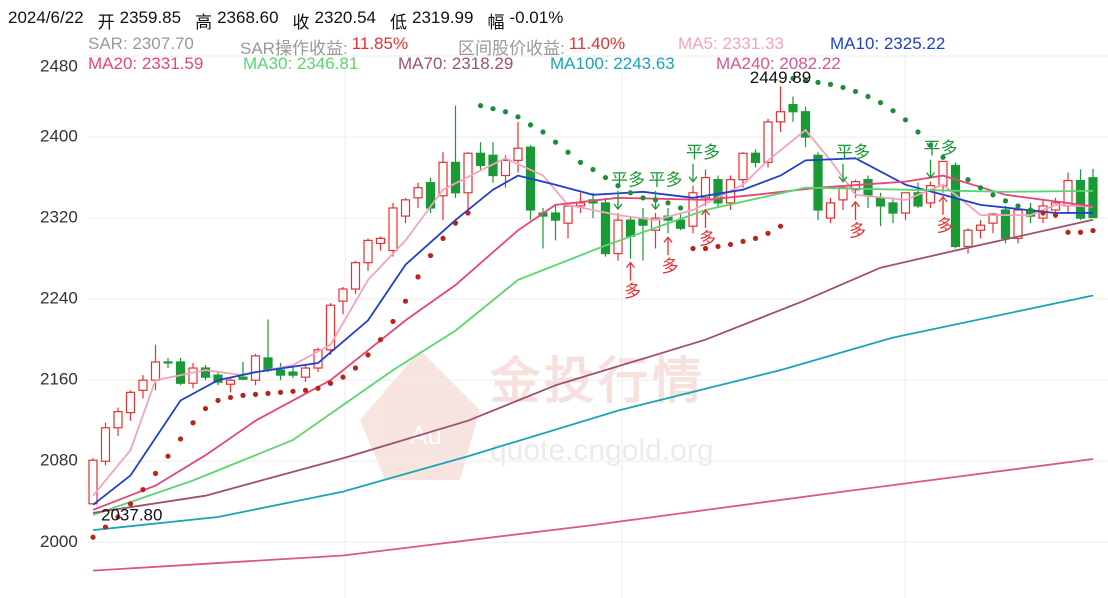 Image resolution: width=1108 pixels, height=598 pixels. I want to click on legend-text: MA240: 2082.22, so click(778, 63).